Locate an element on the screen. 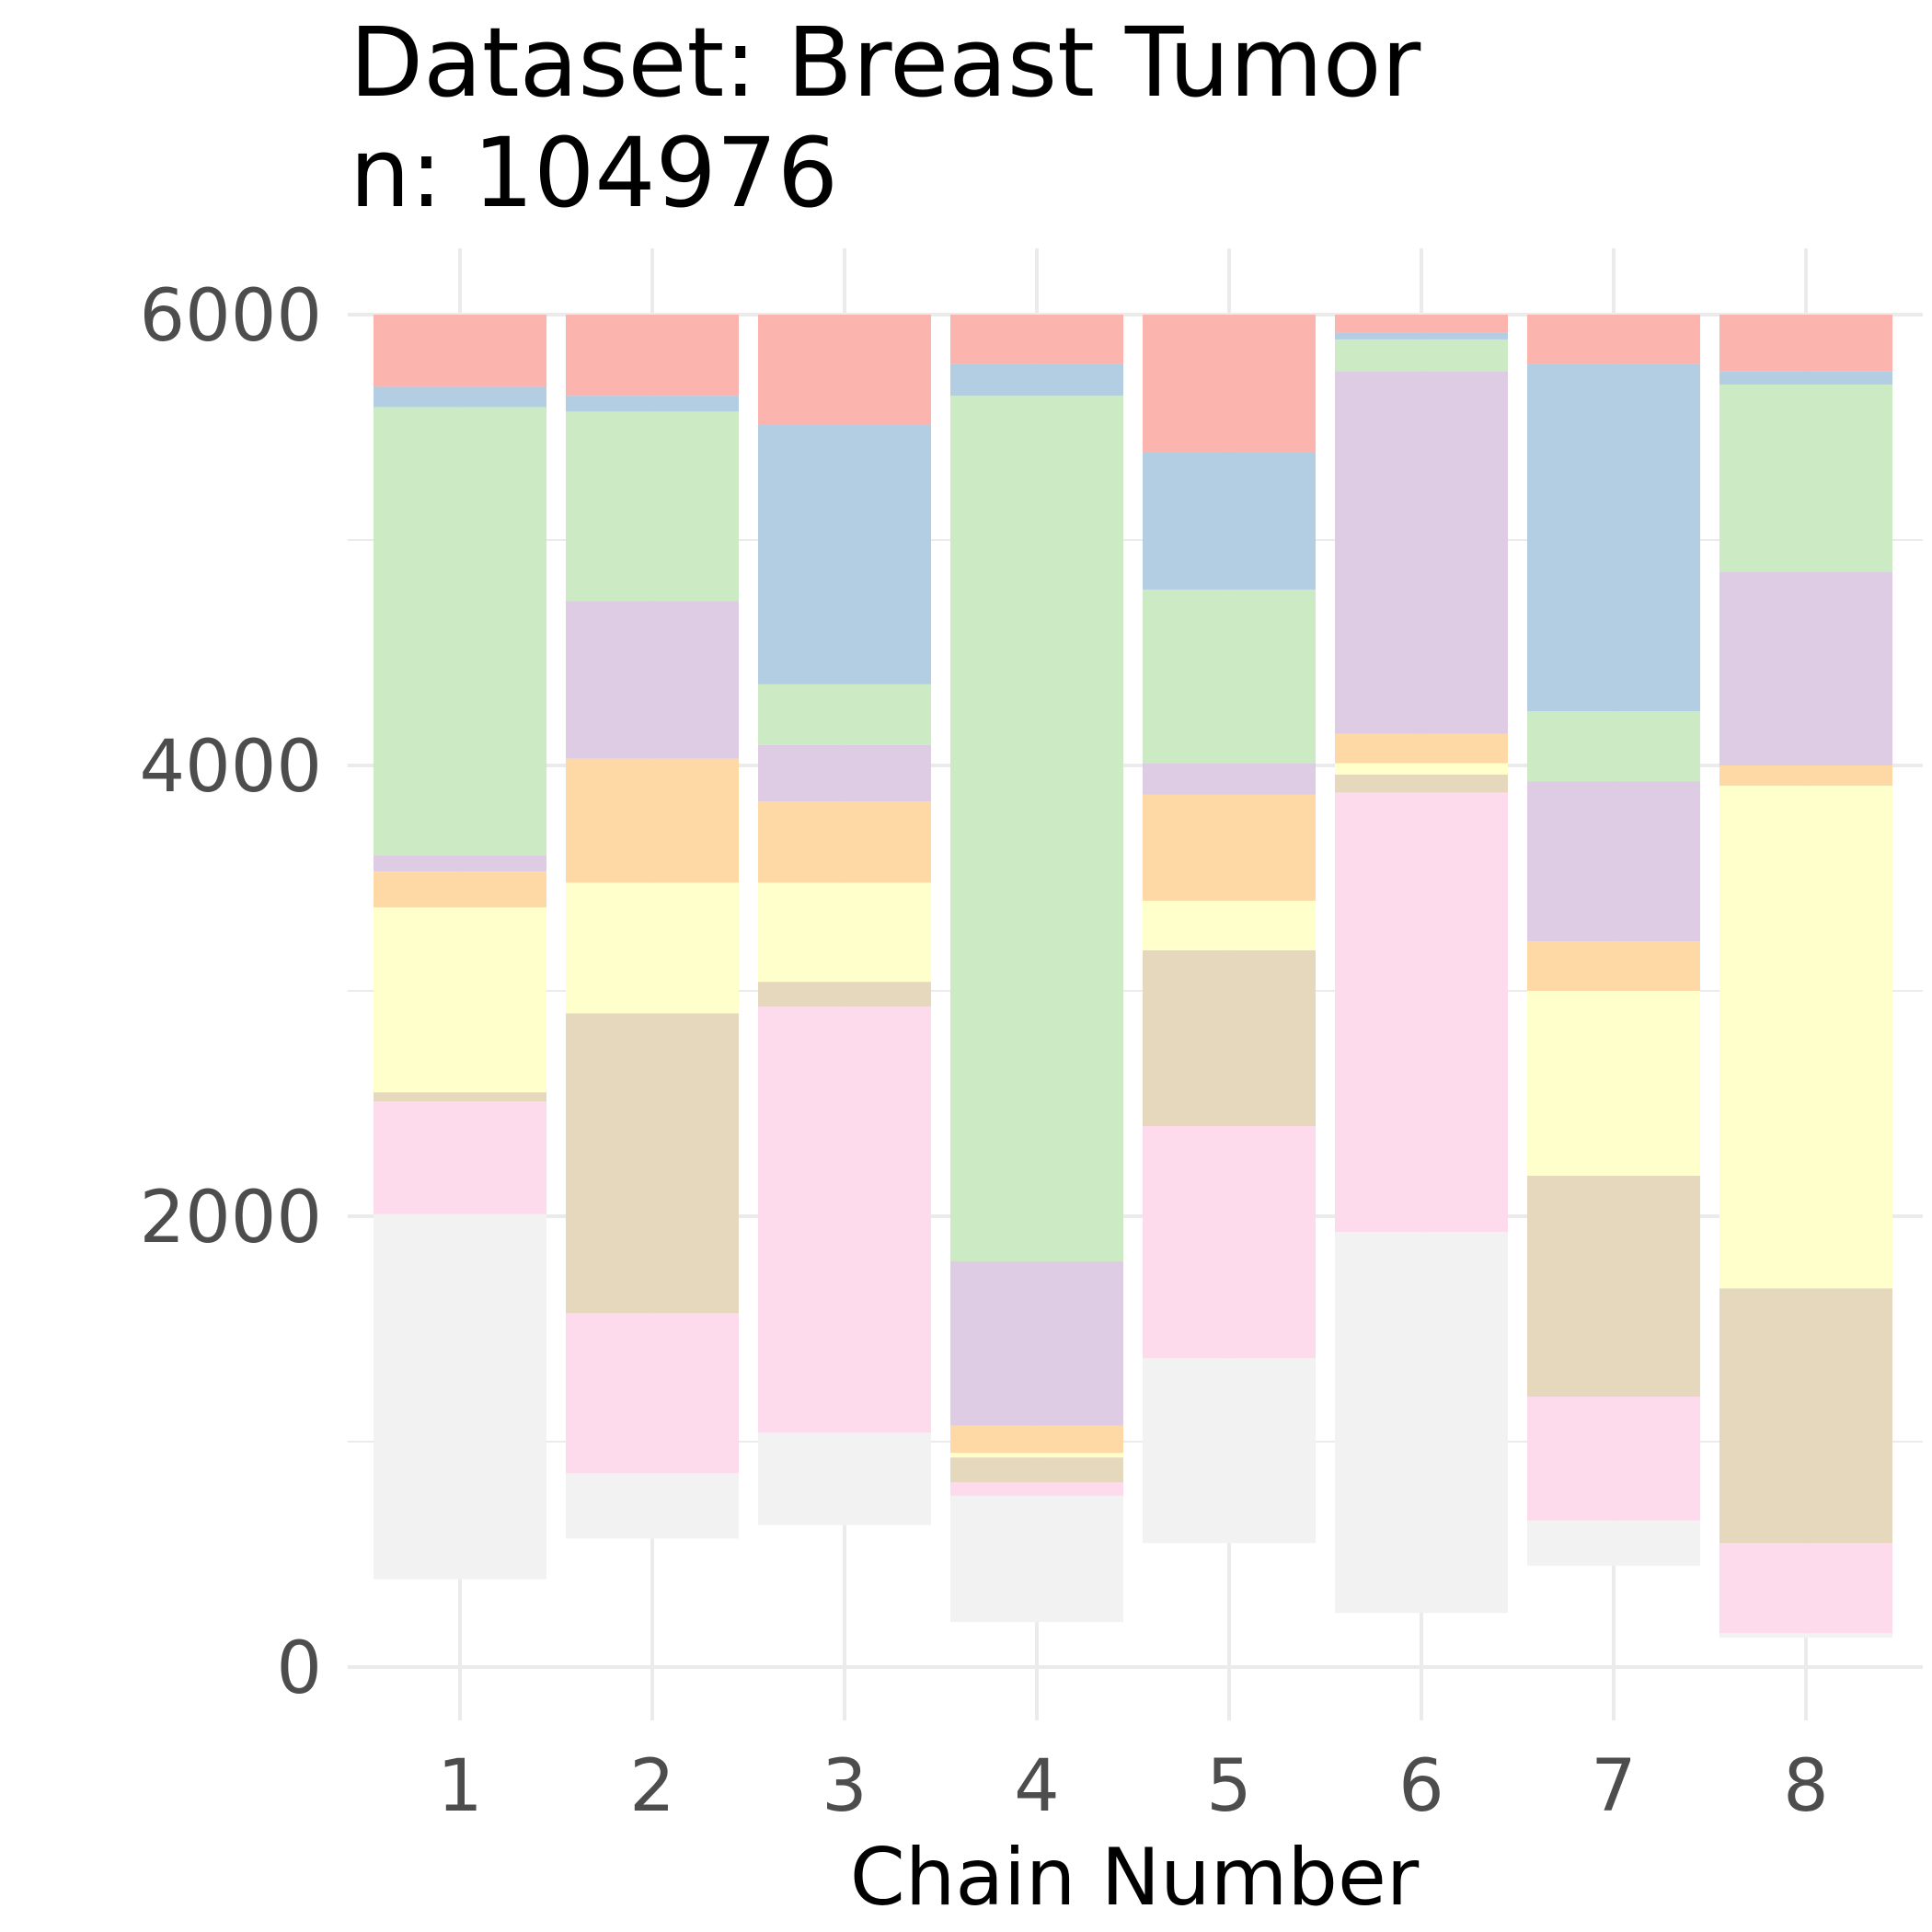  x-tick-label: 5 is located at coordinates (1229, 1786).